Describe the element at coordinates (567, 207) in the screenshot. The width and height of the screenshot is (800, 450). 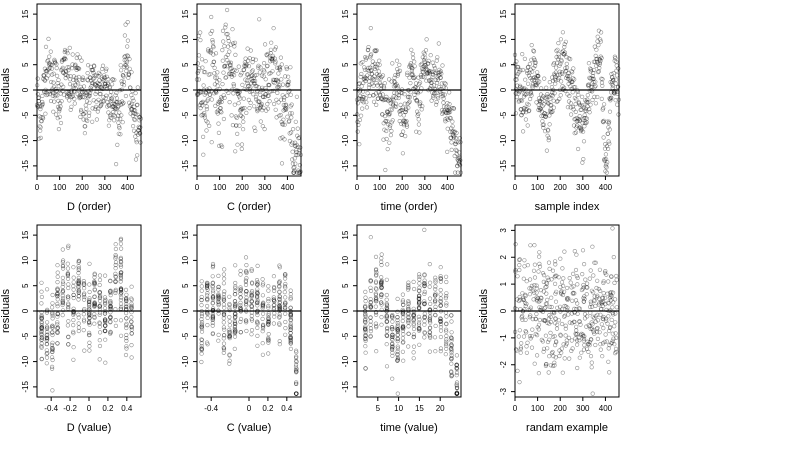
I see `x-axis-label: sample index` at that location.